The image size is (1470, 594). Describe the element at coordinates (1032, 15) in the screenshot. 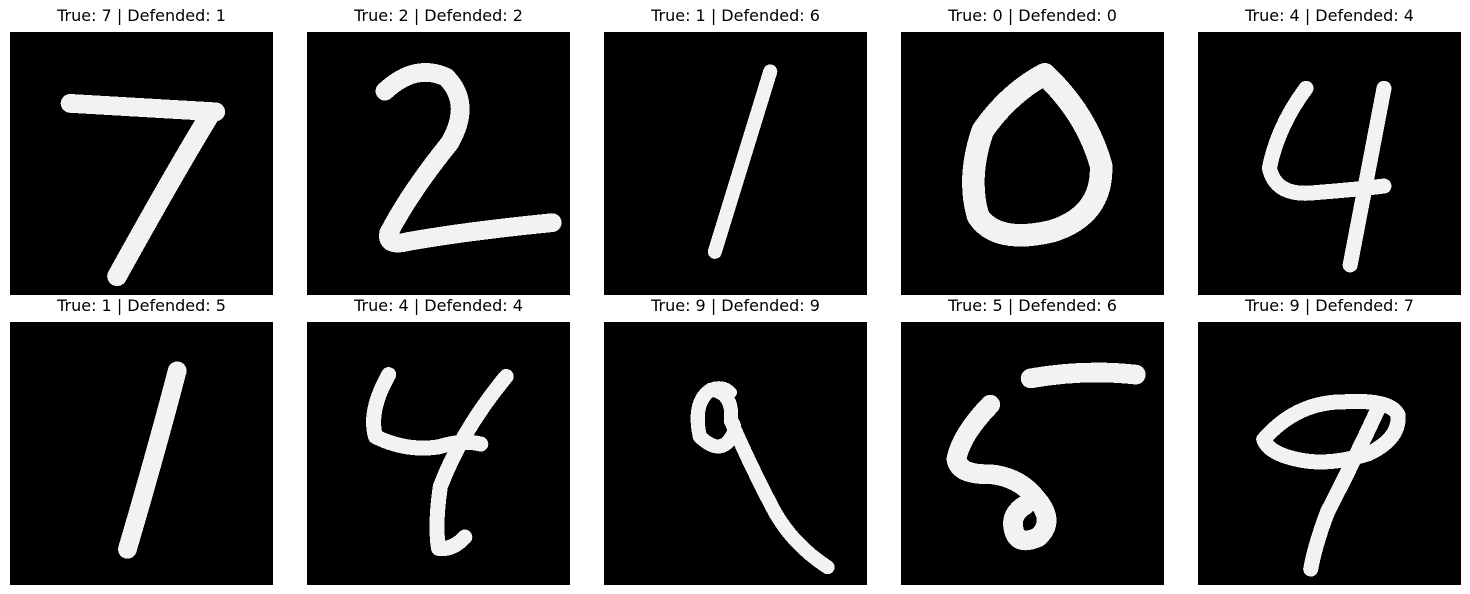

I see `panel-title: True: 0 | Defended: 0` at that location.